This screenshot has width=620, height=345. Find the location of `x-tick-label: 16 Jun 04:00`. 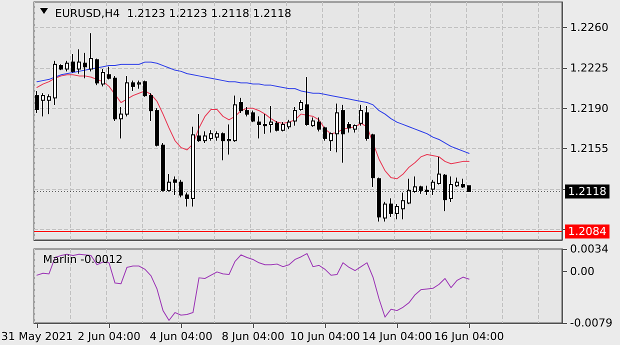

x-tick-label: 16 Jun 04:00 is located at coordinates (469, 336).